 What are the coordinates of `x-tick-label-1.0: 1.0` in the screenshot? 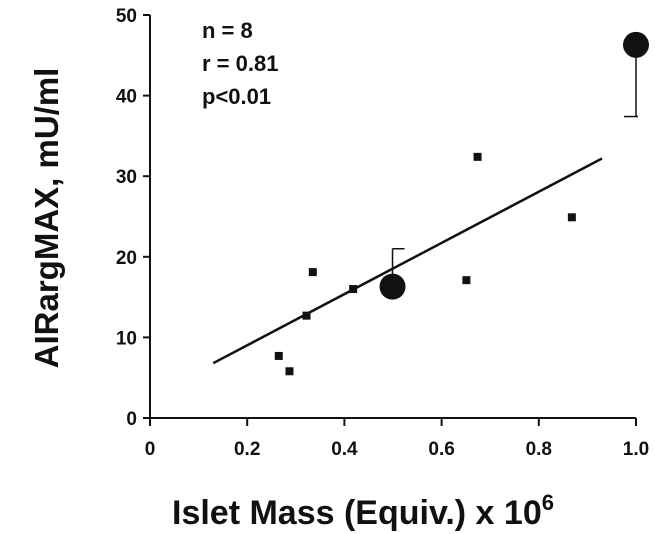 It's located at (636, 449).